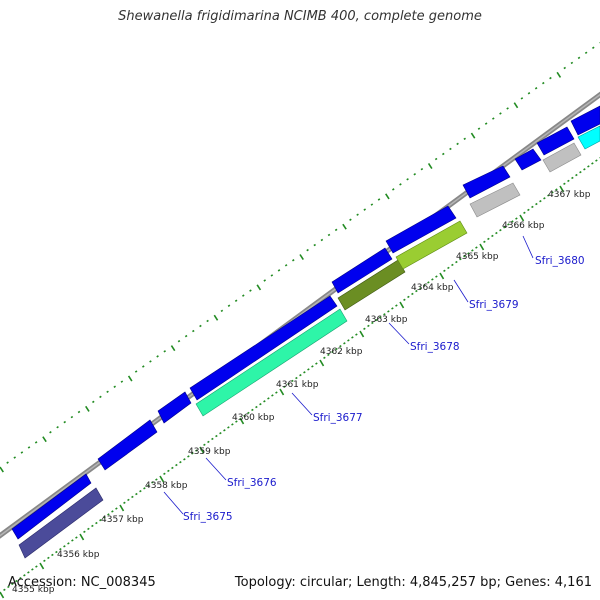 The image size is (600, 600). I want to click on gene-label-sfri-3680: Sfri_3680, so click(560, 261).